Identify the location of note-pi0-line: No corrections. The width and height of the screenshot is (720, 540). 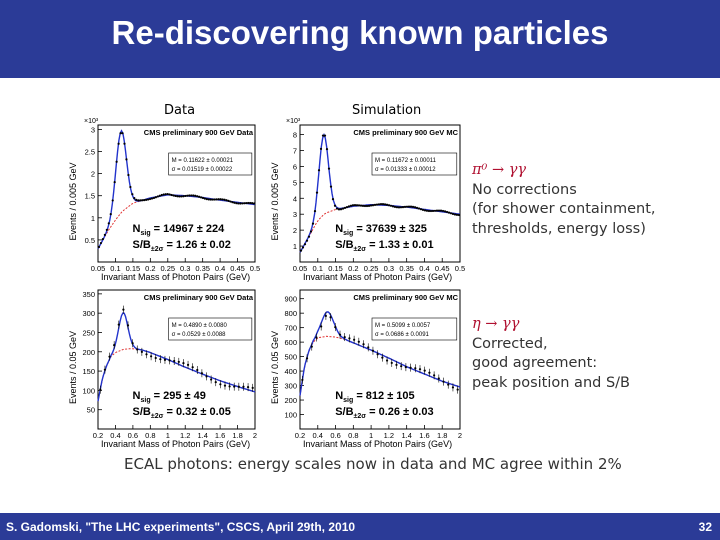
(524, 189).